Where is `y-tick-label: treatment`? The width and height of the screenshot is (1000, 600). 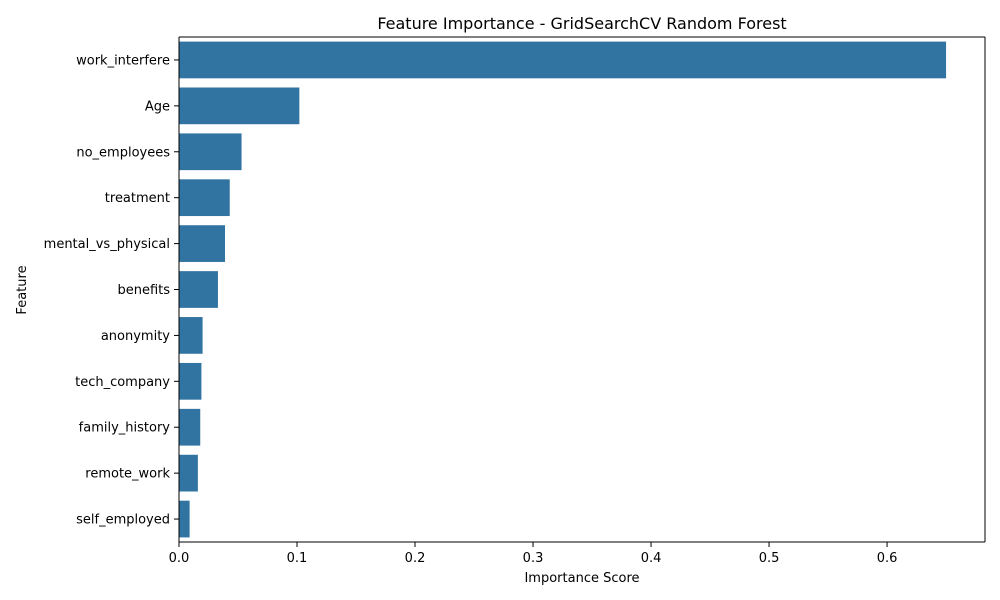 y-tick-label: treatment is located at coordinates (137, 198).